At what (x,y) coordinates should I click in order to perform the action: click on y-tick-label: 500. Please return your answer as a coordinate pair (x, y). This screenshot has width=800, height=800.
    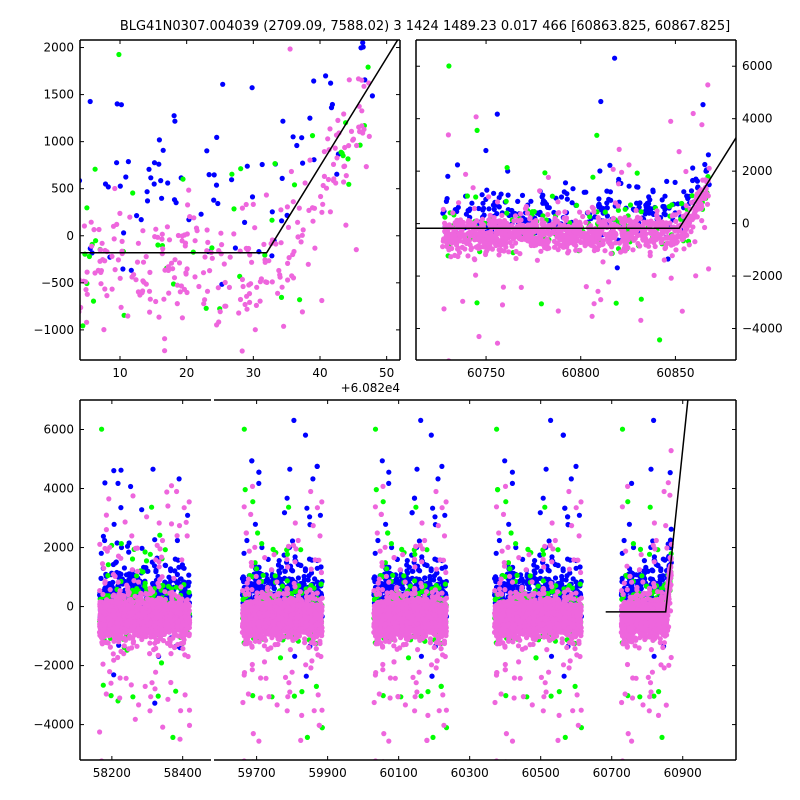
    Looking at the image, I should click on (62, 189).